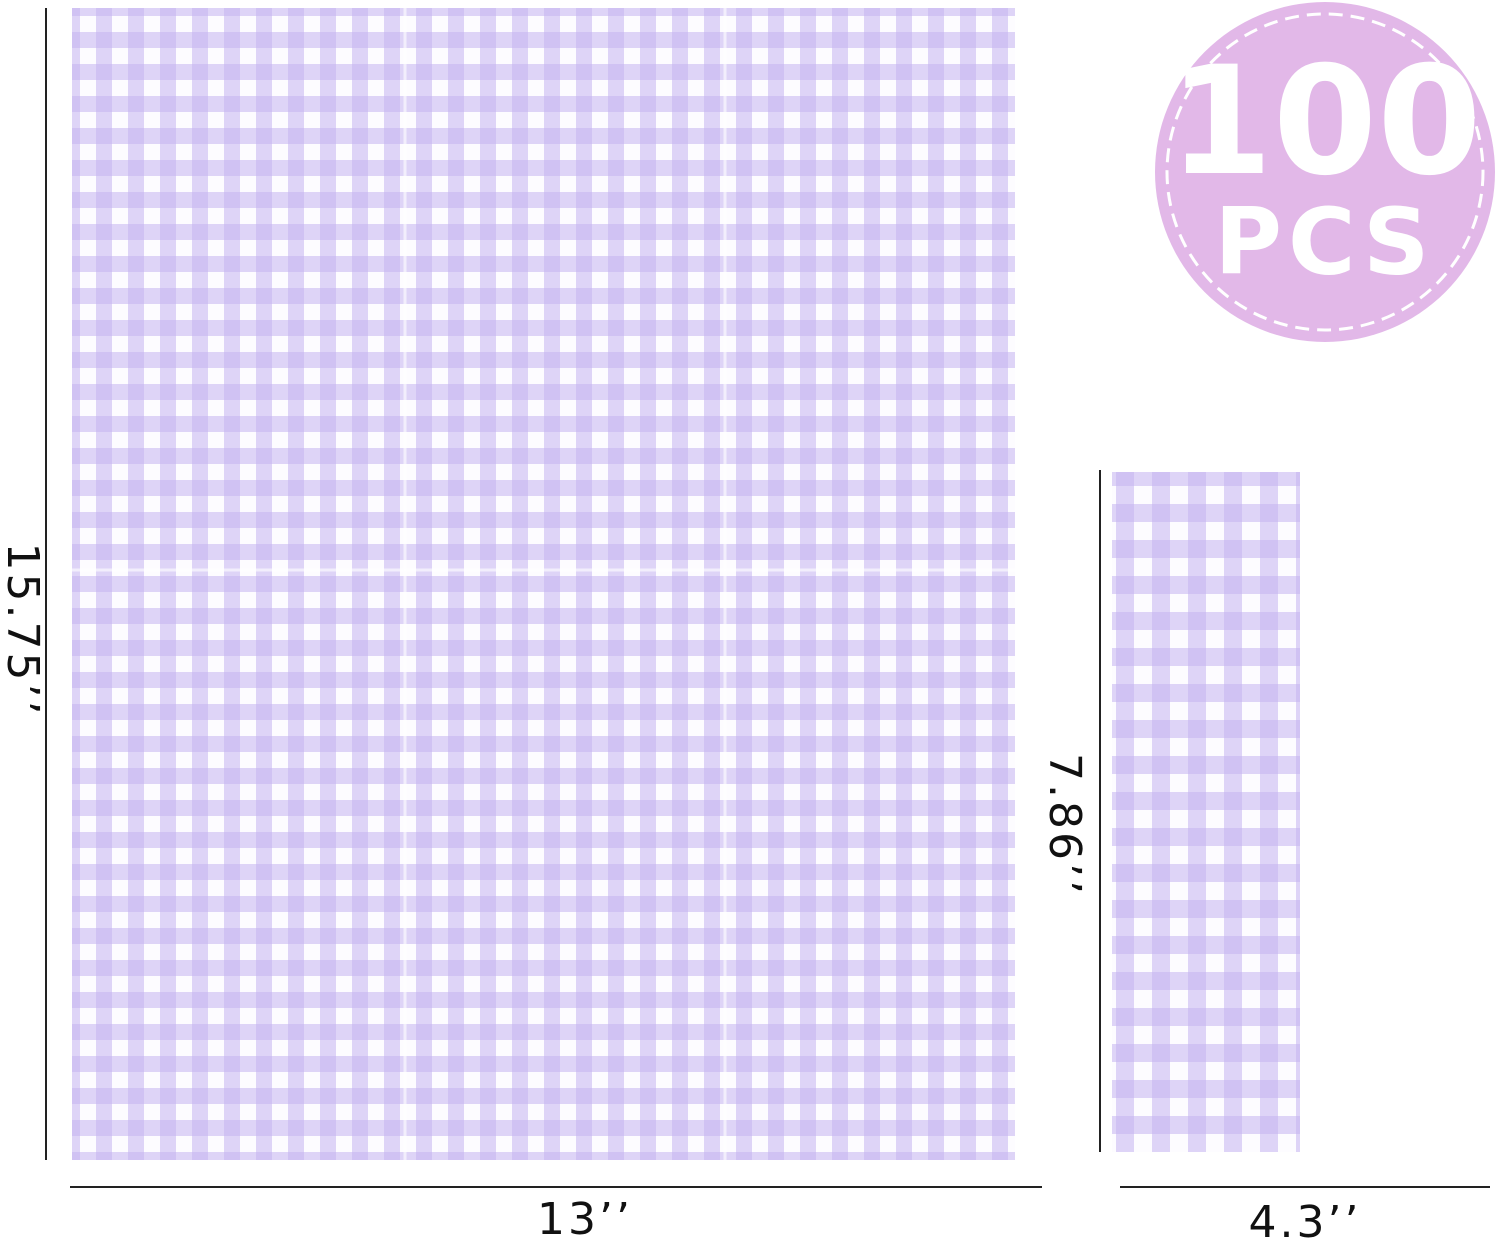  Describe the element at coordinates (1305, 1222) in the screenshot. I see `width-label: 4.3’’` at that location.